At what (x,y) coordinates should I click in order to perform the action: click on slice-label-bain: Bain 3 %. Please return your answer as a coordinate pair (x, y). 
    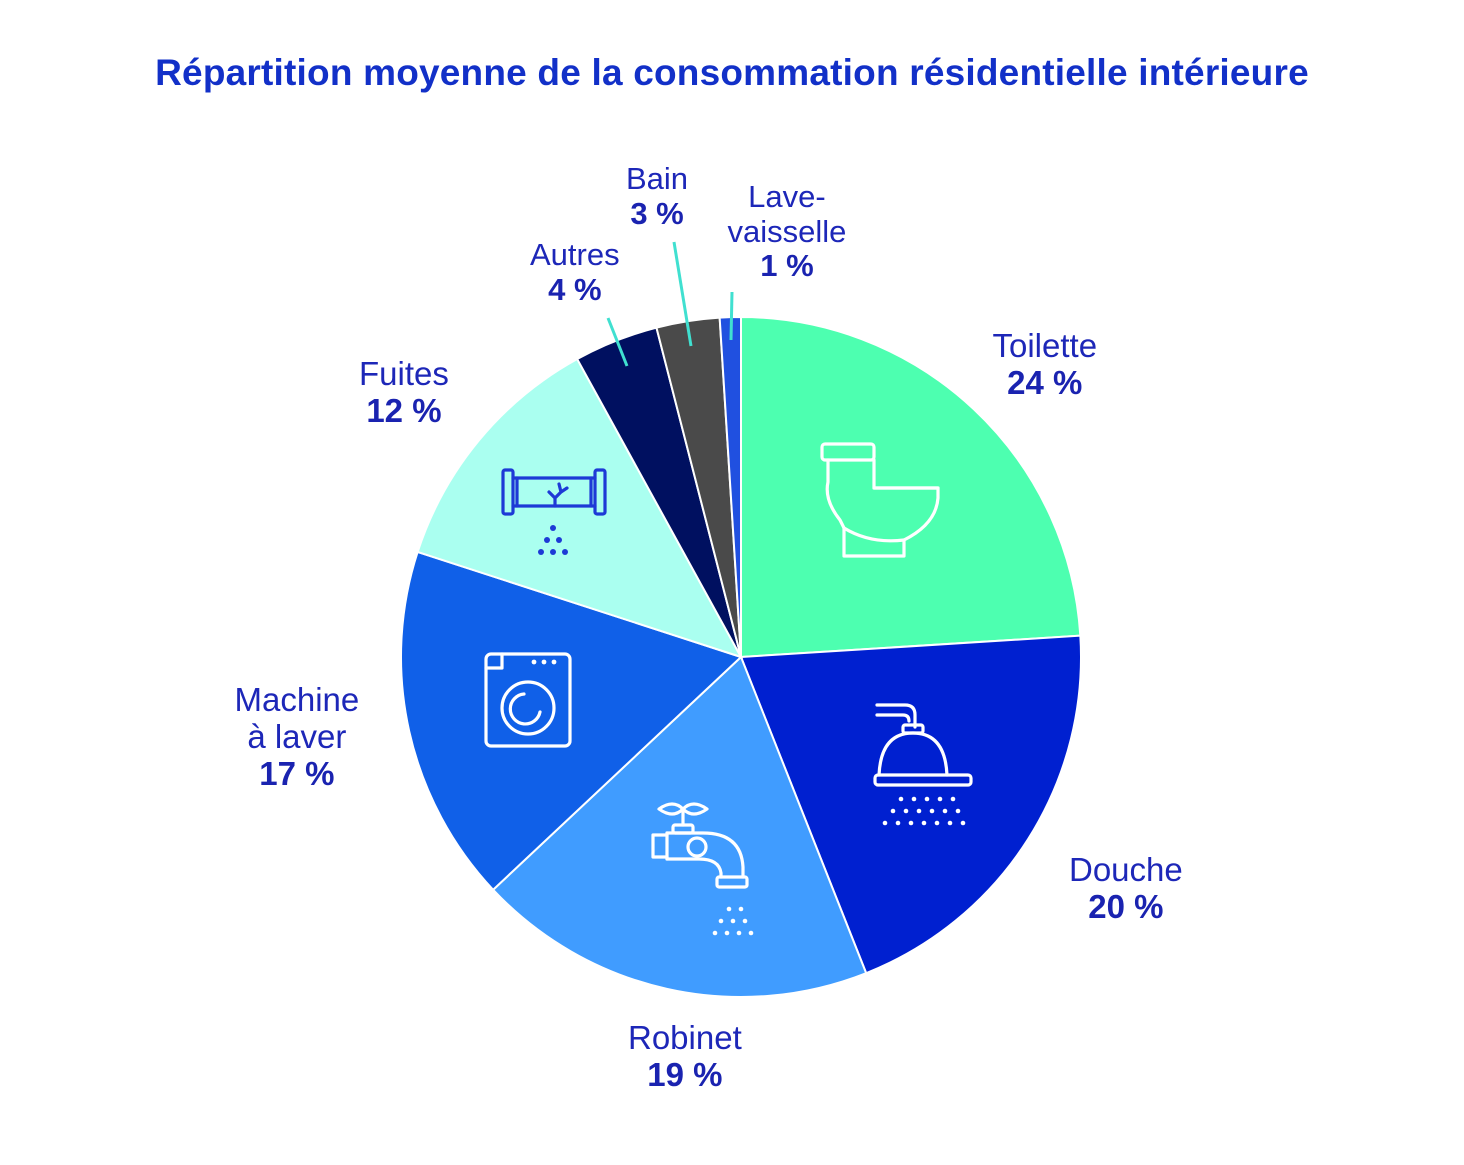
    Looking at the image, I should click on (657, 196).